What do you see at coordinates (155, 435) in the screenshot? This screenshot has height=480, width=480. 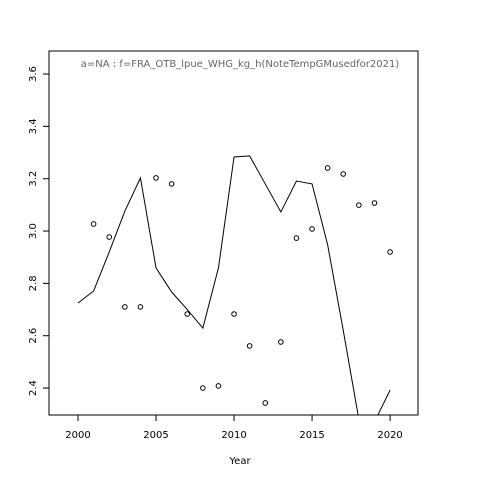 I see `x-tick-label: 2005` at bounding box center [155, 435].